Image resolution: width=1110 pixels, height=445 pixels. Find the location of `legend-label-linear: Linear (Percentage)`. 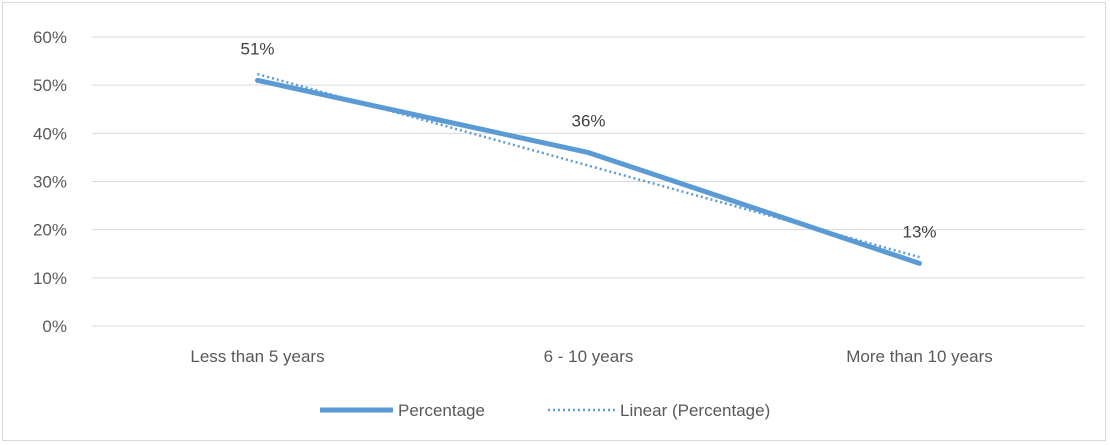

legend-label-linear: Linear (Percentage) is located at coordinates (695, 410).